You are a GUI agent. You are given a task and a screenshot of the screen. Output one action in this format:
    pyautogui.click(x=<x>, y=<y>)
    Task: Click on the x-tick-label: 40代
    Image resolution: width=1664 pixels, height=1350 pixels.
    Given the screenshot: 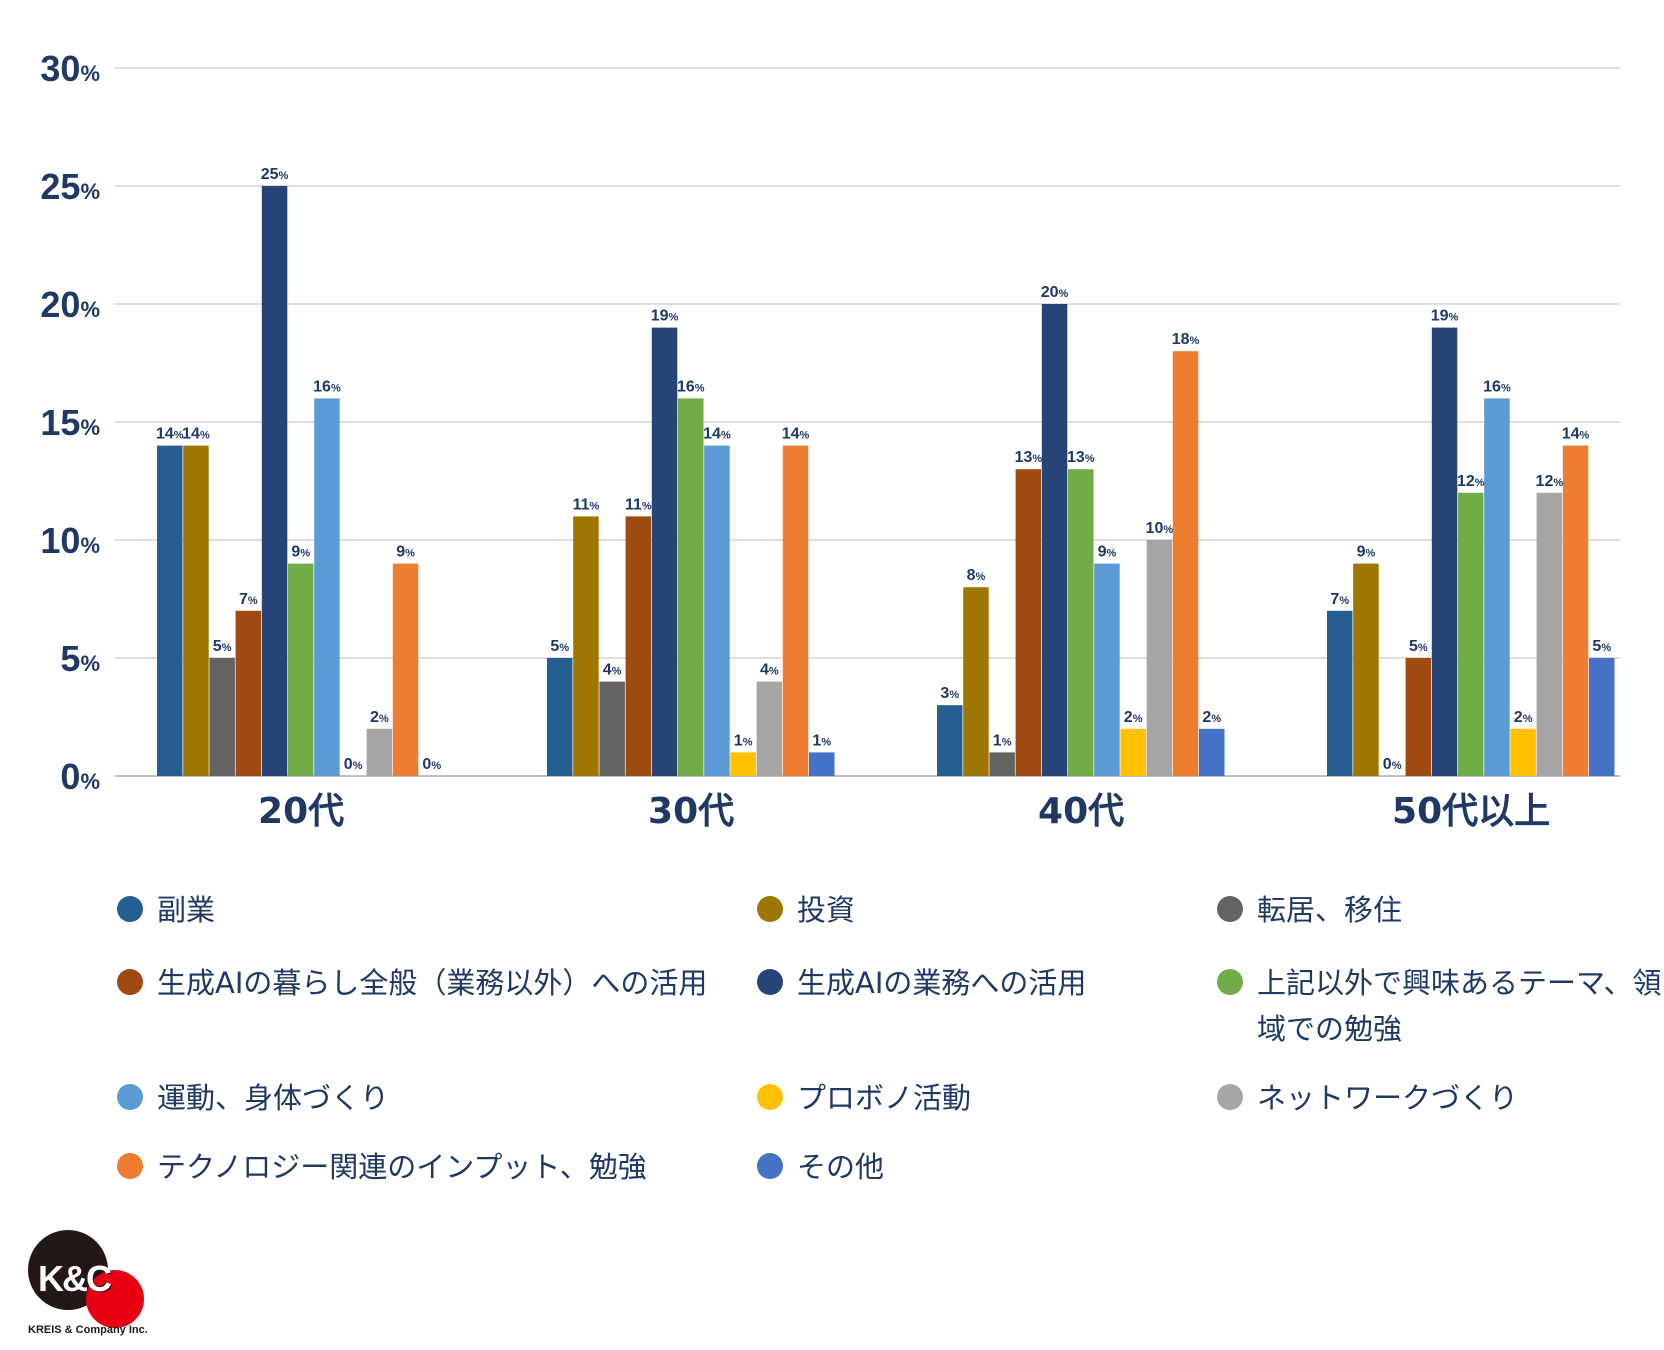 What is the action you would take?
    pyautogui.click(x=1081, y=811)
    